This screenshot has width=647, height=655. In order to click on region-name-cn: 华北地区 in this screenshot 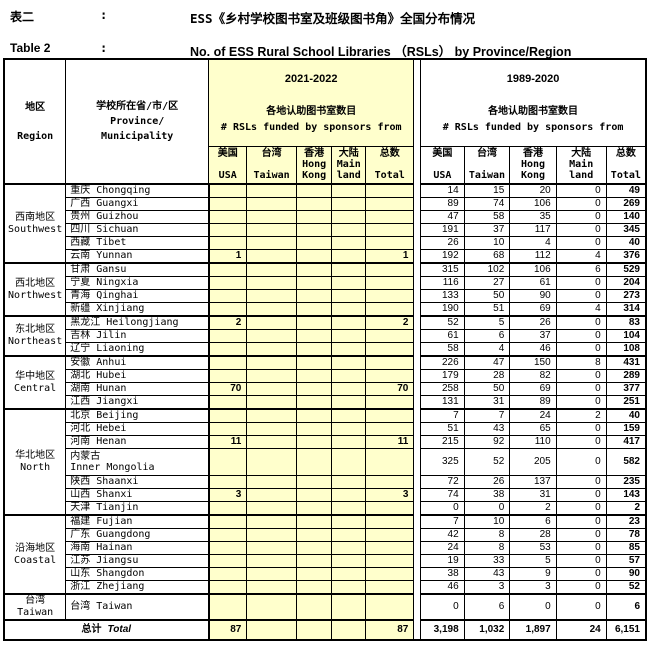, I will do `click(35, 455)`.